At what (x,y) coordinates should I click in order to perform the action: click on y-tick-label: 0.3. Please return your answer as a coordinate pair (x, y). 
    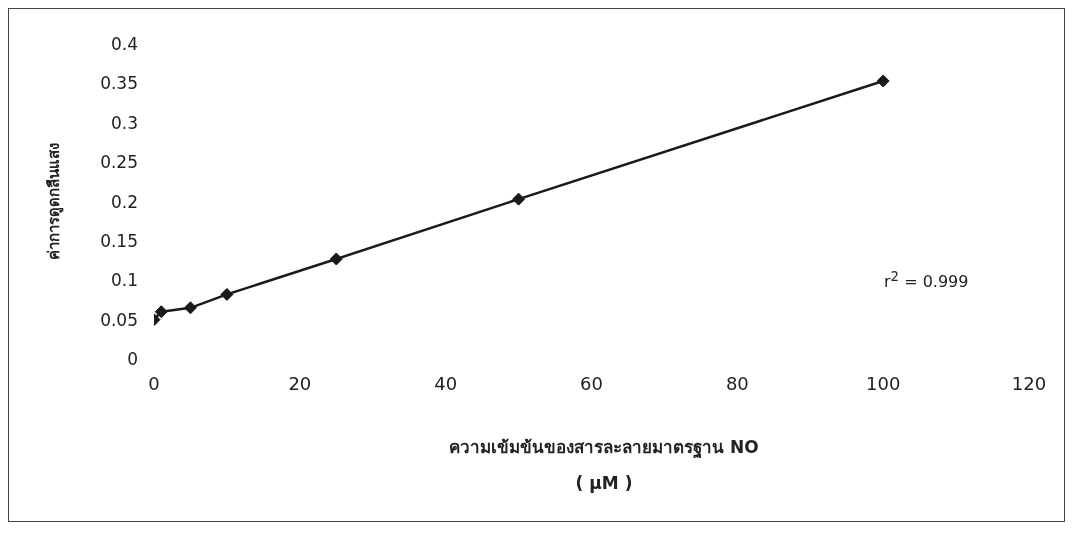
    Looking at the image, I should click on (124, 122).